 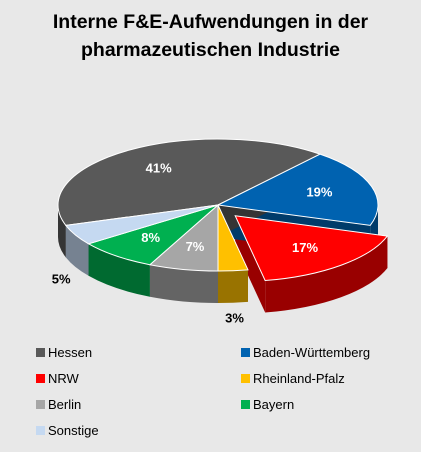 What do you see at coordinates (150, 237) in the screenshot?
I see `data-label: 8%` at bounding box center [150, 237].